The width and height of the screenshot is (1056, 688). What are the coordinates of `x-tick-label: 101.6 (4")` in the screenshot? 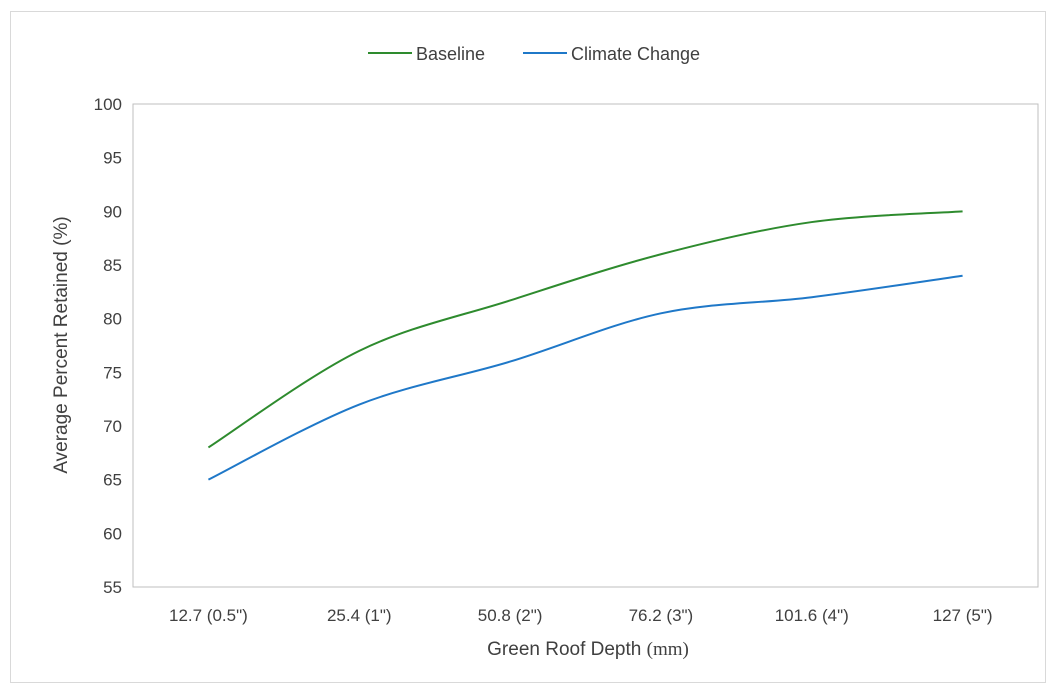 It's located at (812, 615).